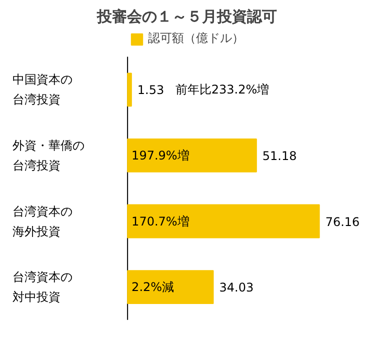 The width and height of the screenshot is (369, 344). Describe the element at coordinates (48, 155) in the screenshot. I see `y-tick-label: 外資・華僑の台湾投資` at that location.